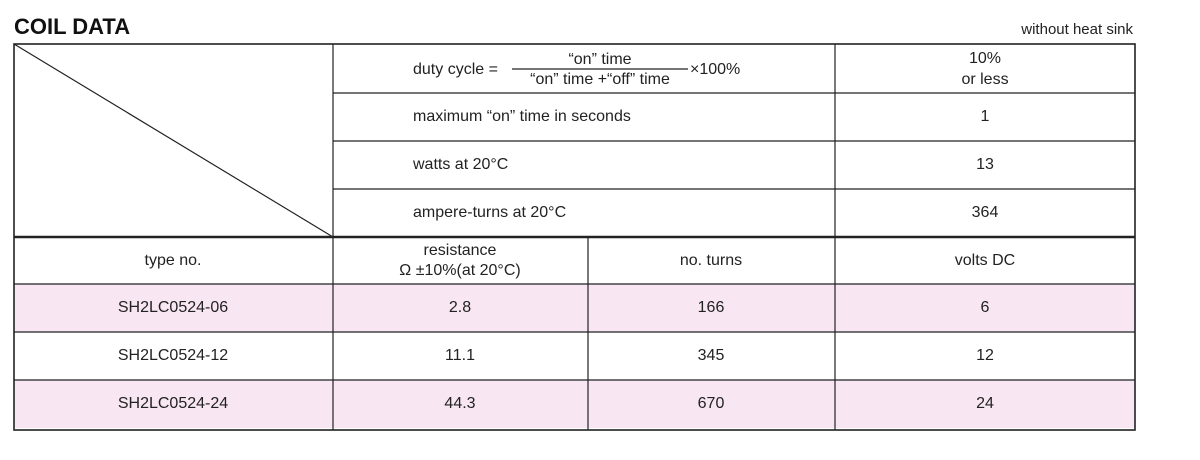 The image size is (1200, 460). Describe the element at coordinates (455, 69) in the screenshot. I see `condition-label: duty cycle =` at that location.